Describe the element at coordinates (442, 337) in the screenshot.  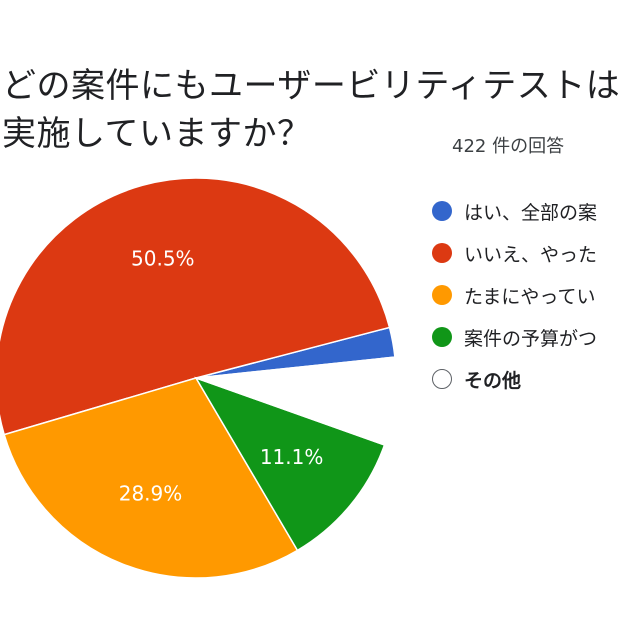
I see `legend-swatch-budget` at that location.